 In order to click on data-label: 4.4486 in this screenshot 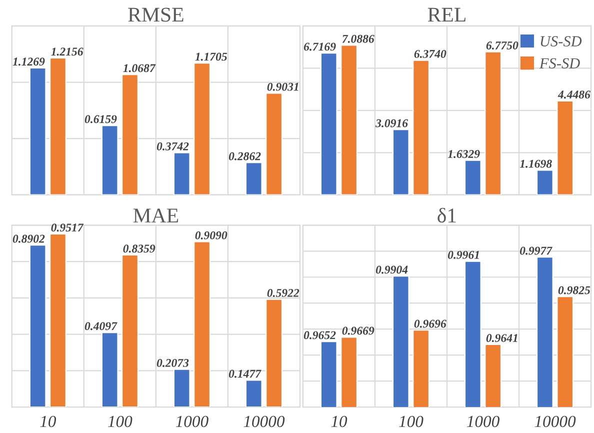, I will do `click(574, 94)`.